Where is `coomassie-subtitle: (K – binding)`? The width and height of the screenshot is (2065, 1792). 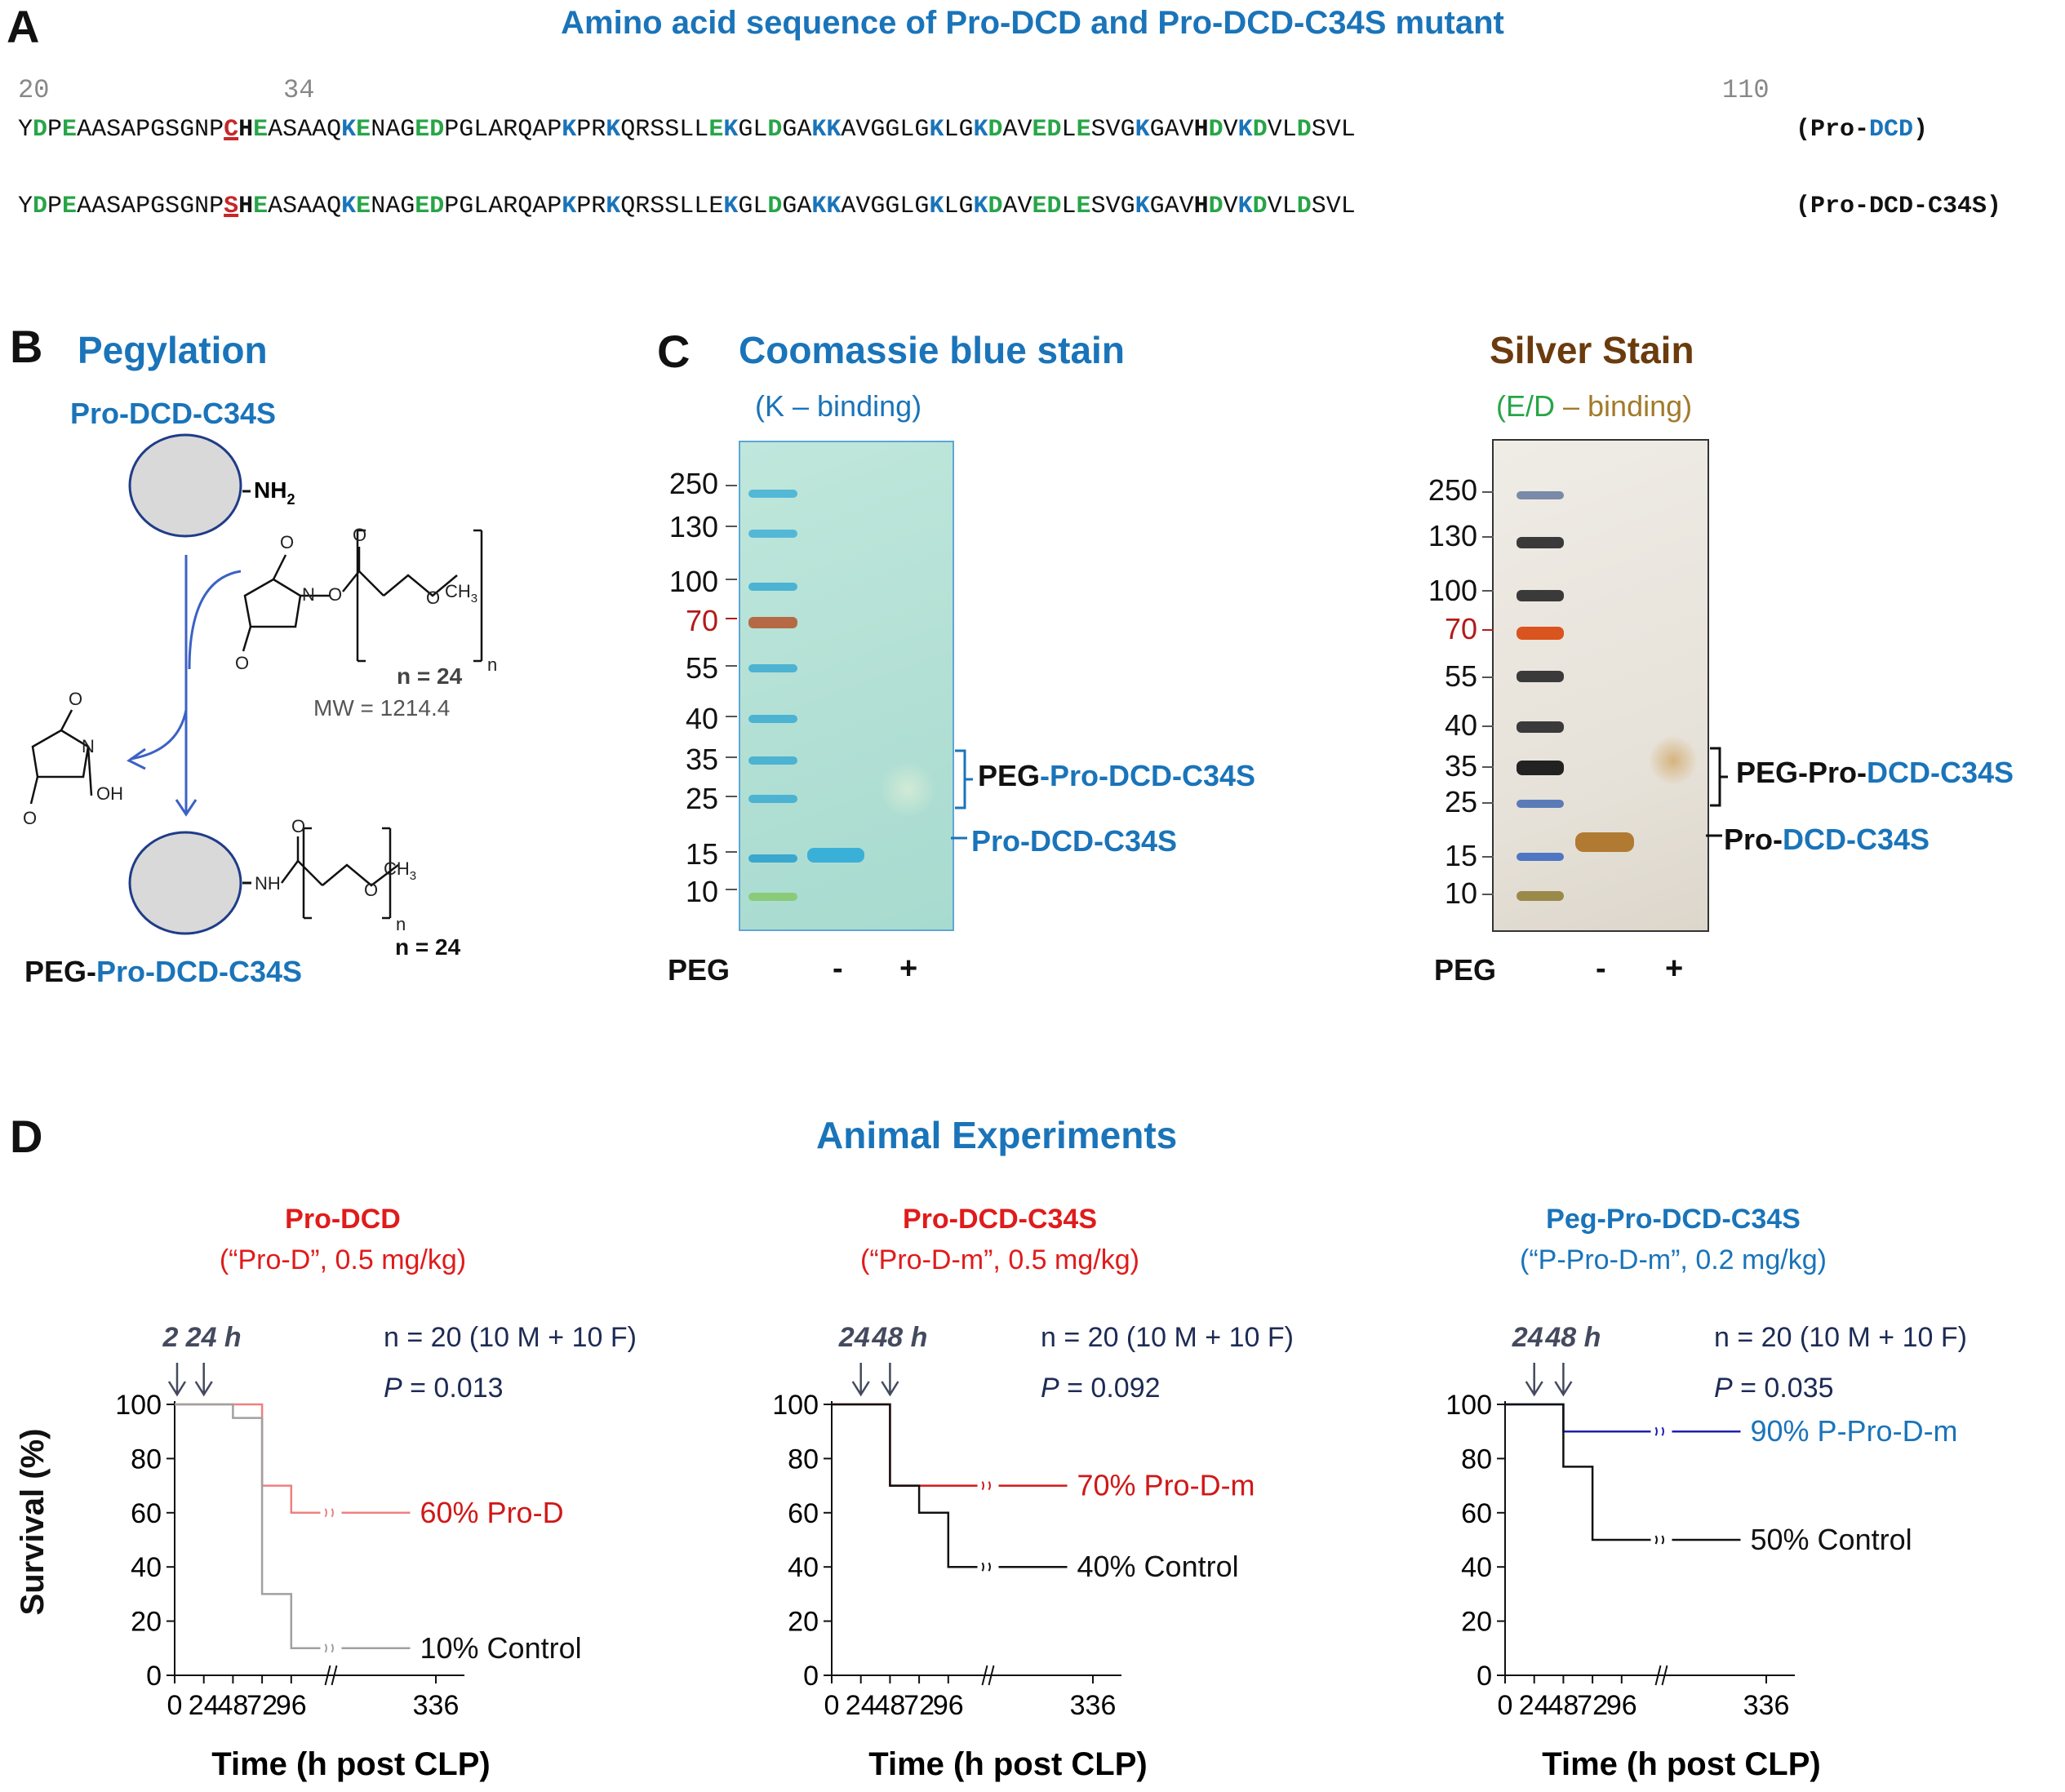 coomassie-subtitle: (K – binding) is located at coordinates (838, 406).